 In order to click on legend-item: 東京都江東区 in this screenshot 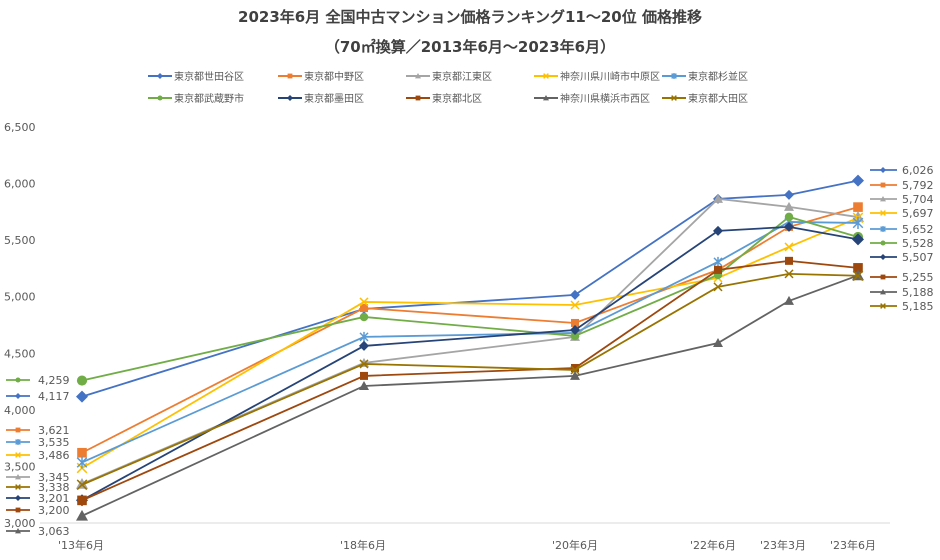, I will do `click(449, 75)`.